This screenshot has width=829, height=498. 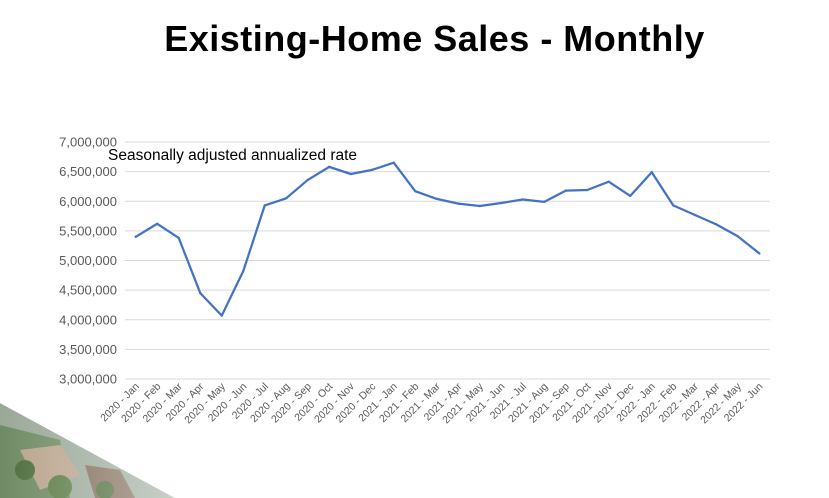 I want to click on y-tick-label: 4,500,000, so click(x=88, y=290).